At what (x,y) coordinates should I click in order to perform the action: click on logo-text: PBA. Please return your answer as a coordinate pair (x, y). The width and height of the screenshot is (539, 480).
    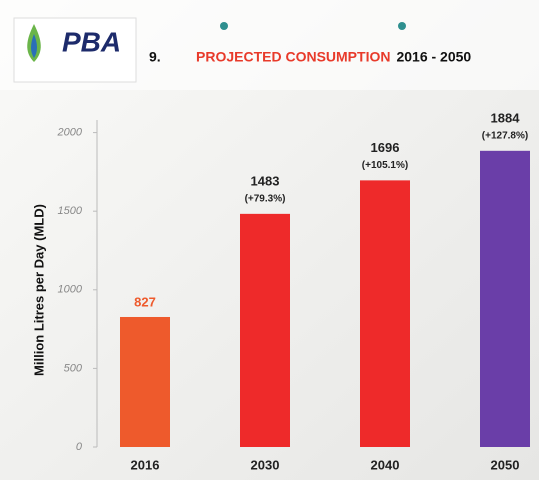
    Looking at the image, I should click on (91, 41).